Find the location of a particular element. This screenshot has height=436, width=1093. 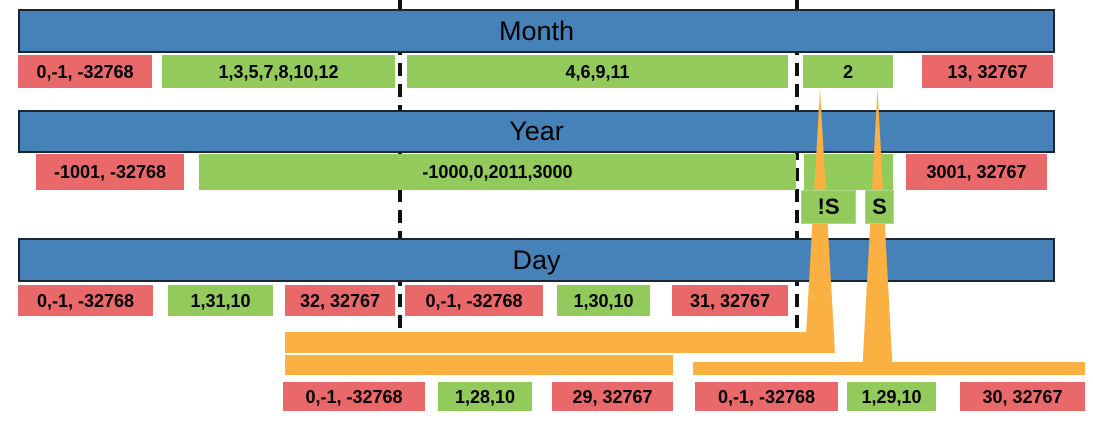

year-bar-label: Year is located at coordinates (536, 131).